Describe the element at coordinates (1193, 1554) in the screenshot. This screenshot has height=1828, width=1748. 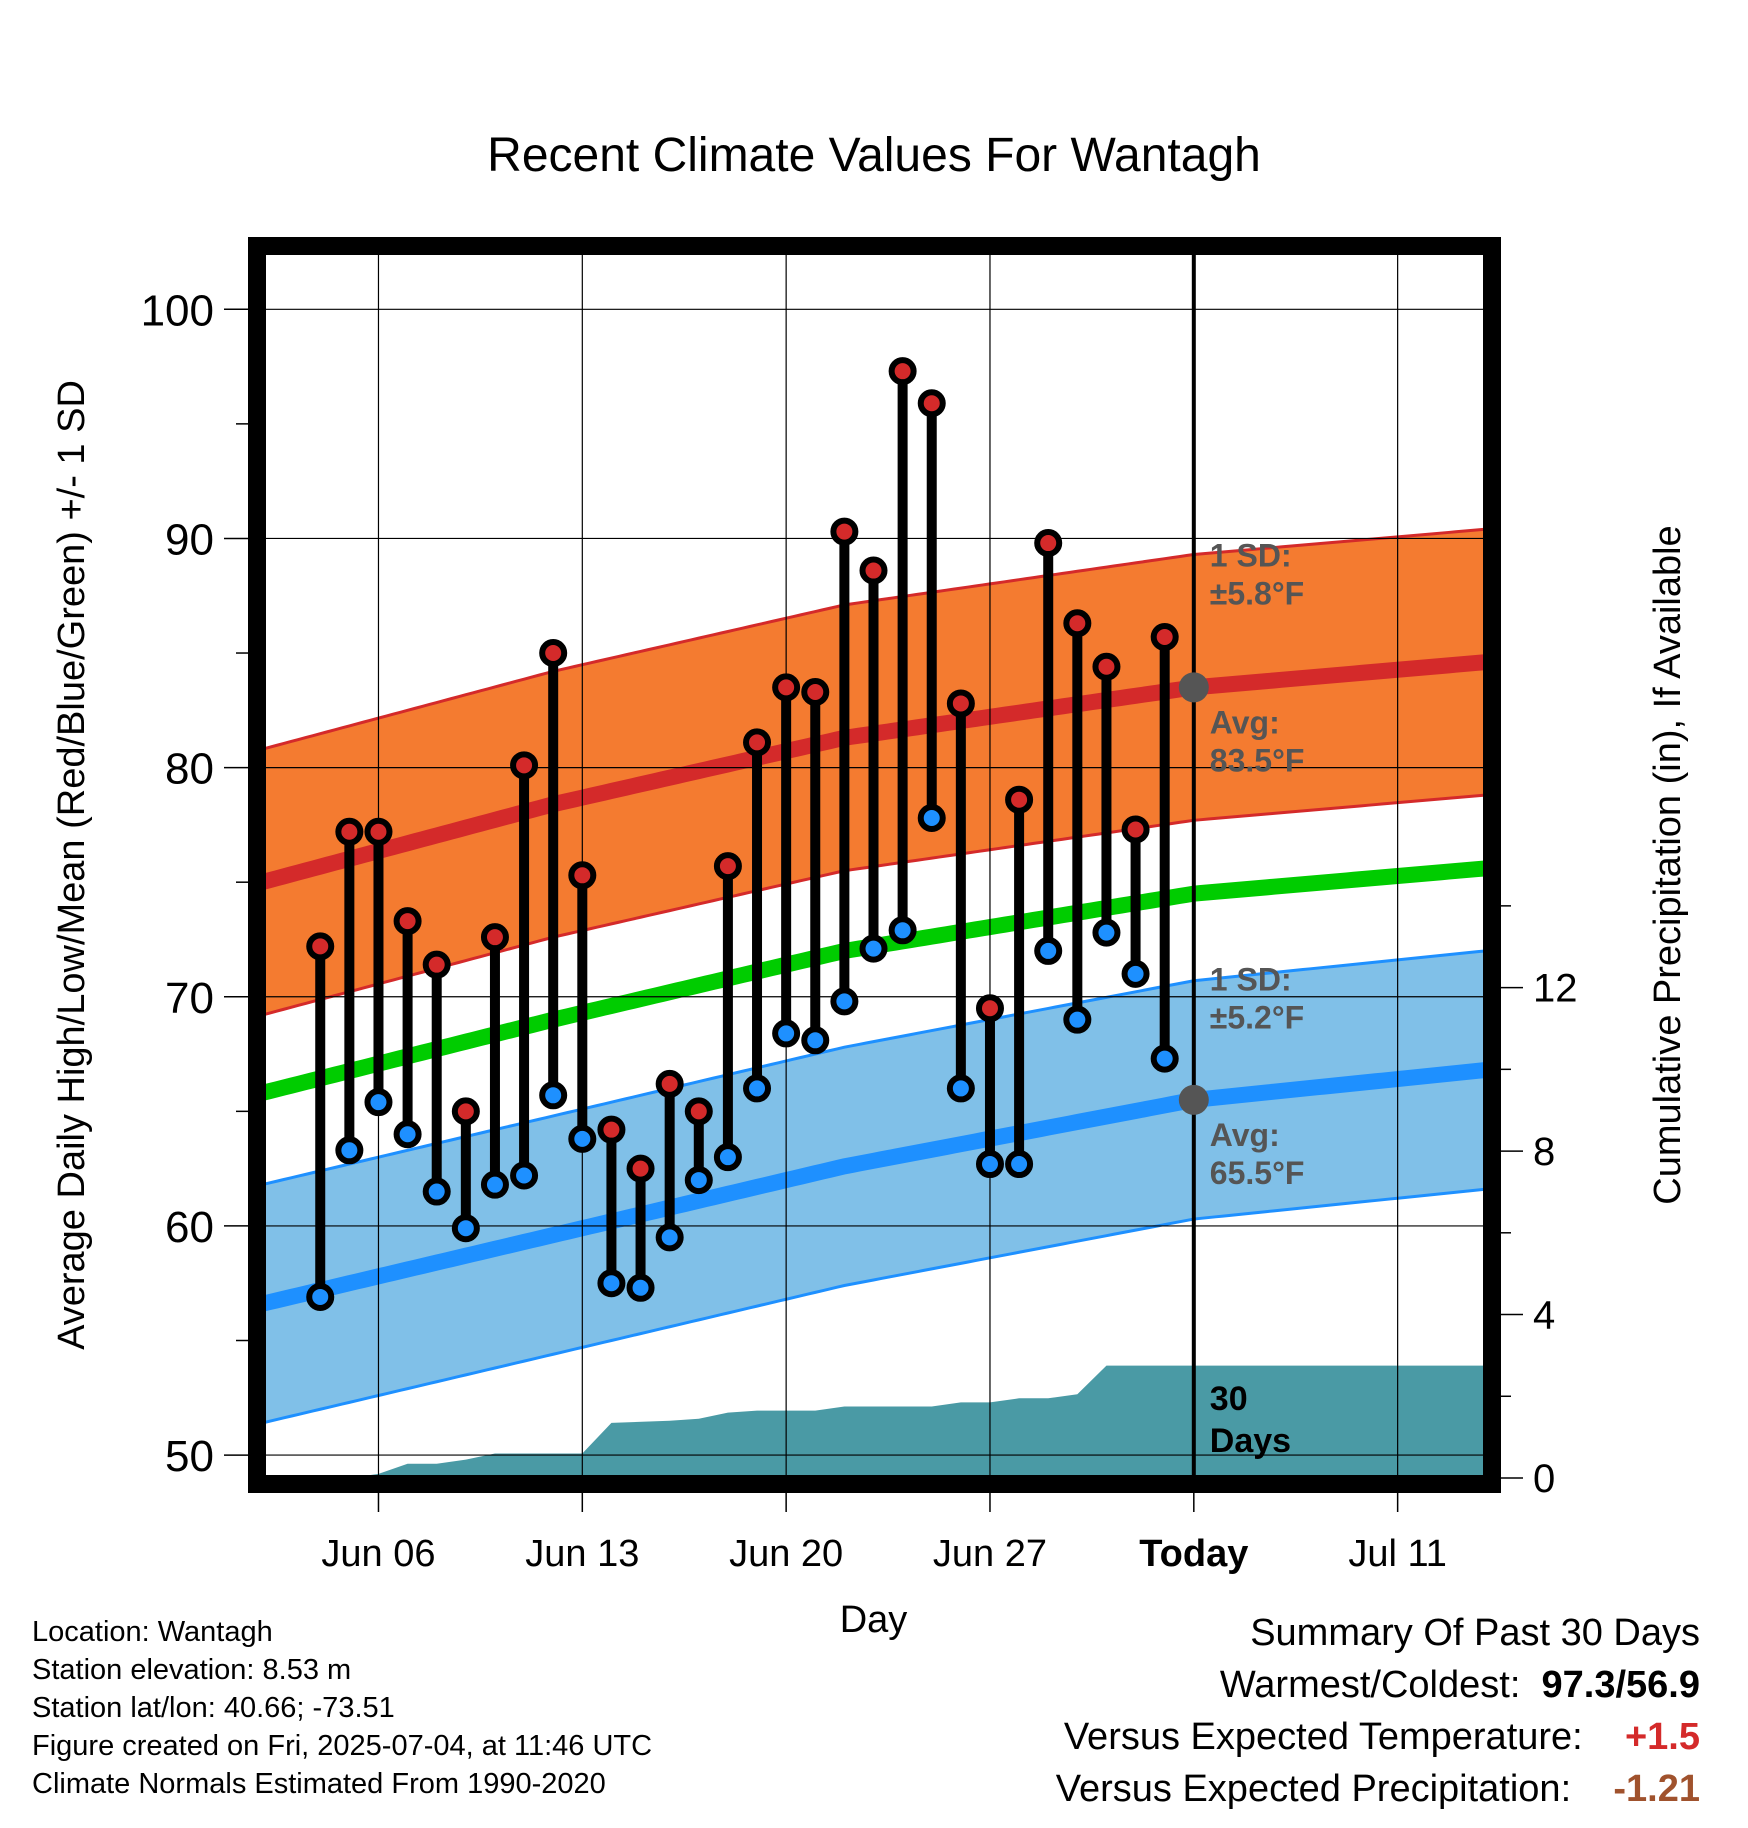
I see `x-tick-label: Today` at that location.